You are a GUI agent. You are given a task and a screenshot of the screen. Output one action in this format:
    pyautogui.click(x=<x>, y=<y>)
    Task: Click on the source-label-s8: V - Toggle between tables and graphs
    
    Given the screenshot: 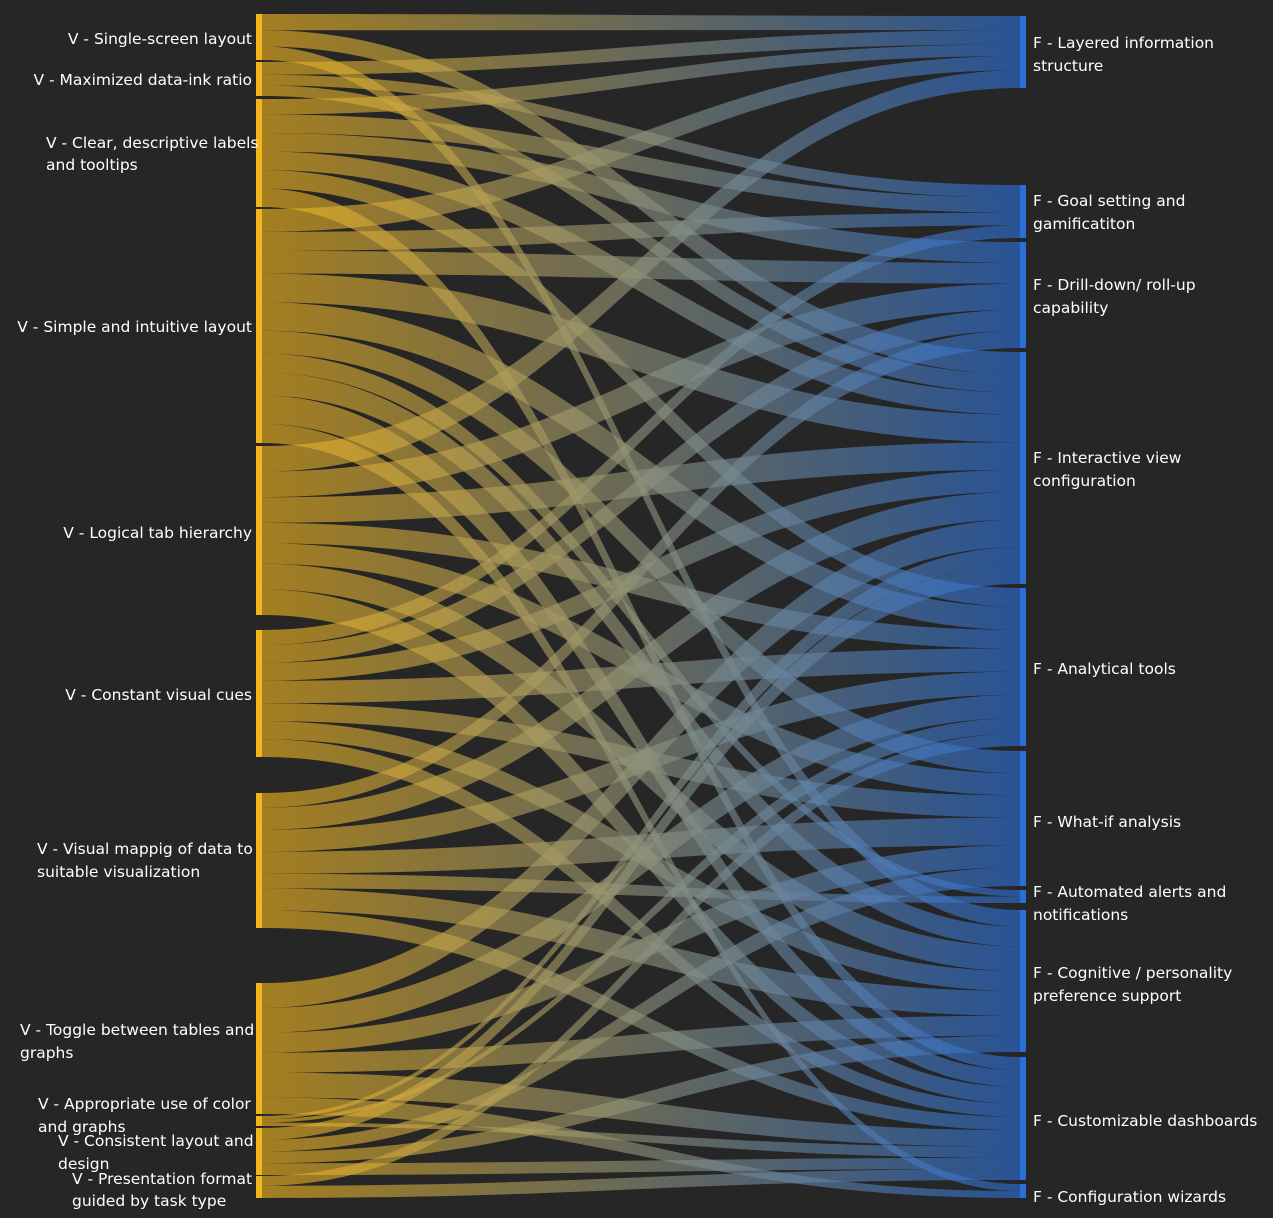 What is the action you would take?
    pyautogui.click(x=137, y=1041)
    